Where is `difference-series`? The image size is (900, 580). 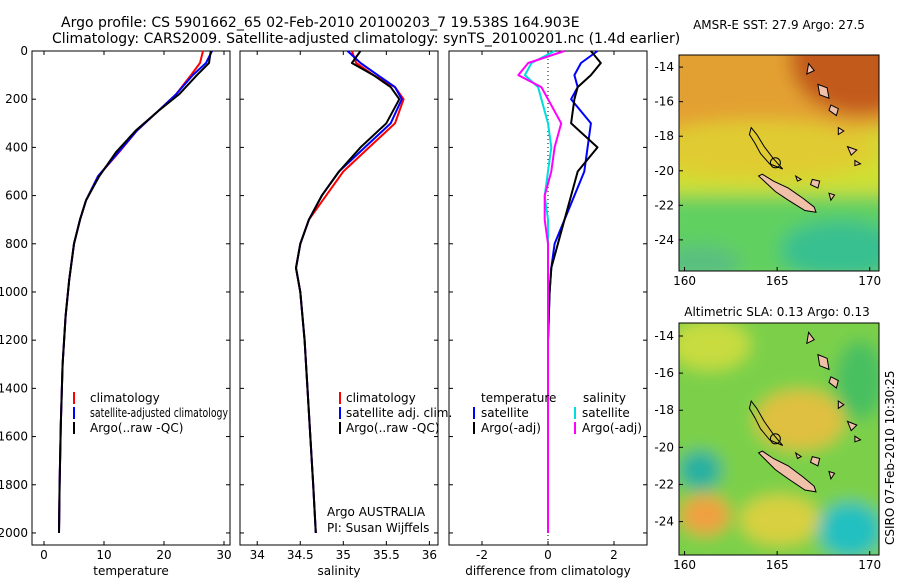
difference-series is located at coordinates (559, 291).